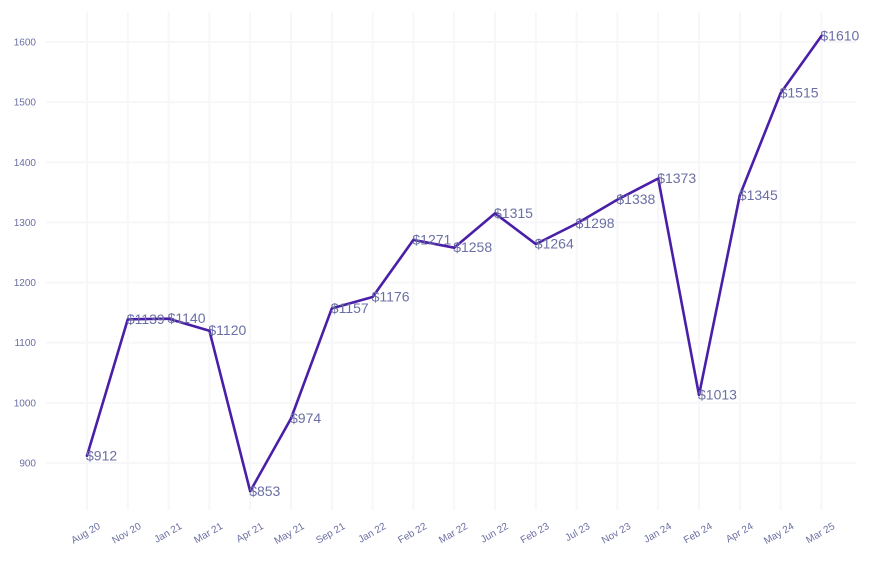 The height and width of the screenshot is (565, 873). I want to click on data-label: $1315, so click(513, 213).